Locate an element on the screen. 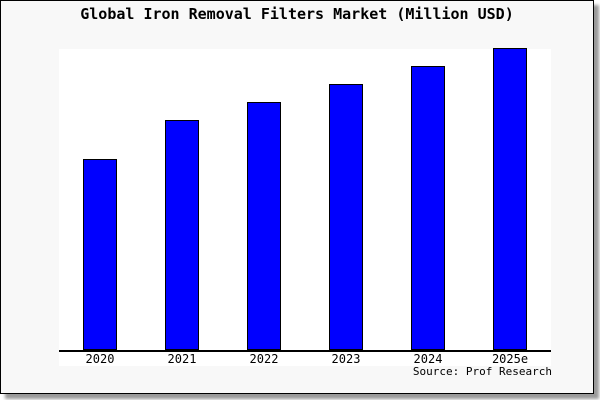  bar-2023 is located at coordinates (346, 216).